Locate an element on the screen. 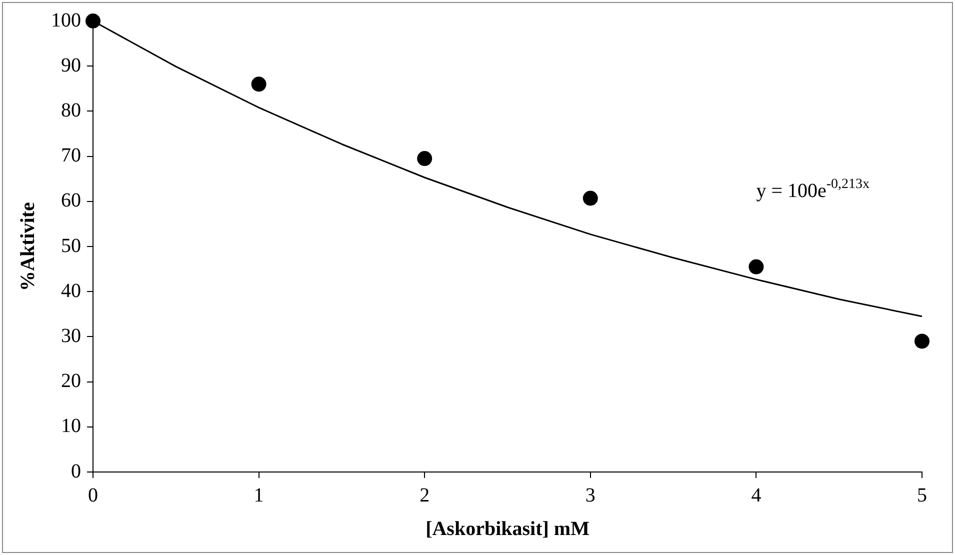 This screenshot has height=555, width=955. y-tick-label: 80 is located at coordinates (71, 110).